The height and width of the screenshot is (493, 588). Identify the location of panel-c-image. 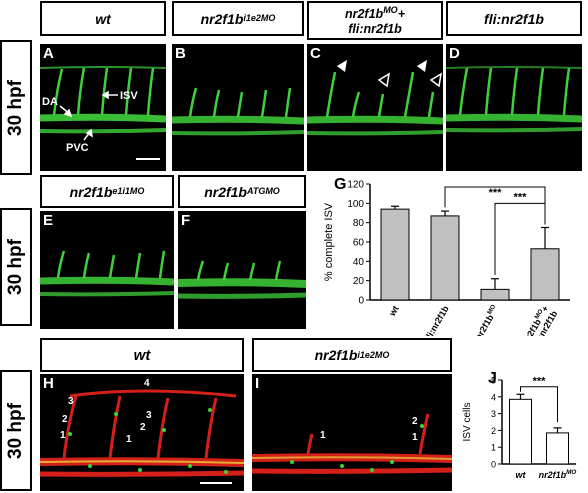
(375, 98).